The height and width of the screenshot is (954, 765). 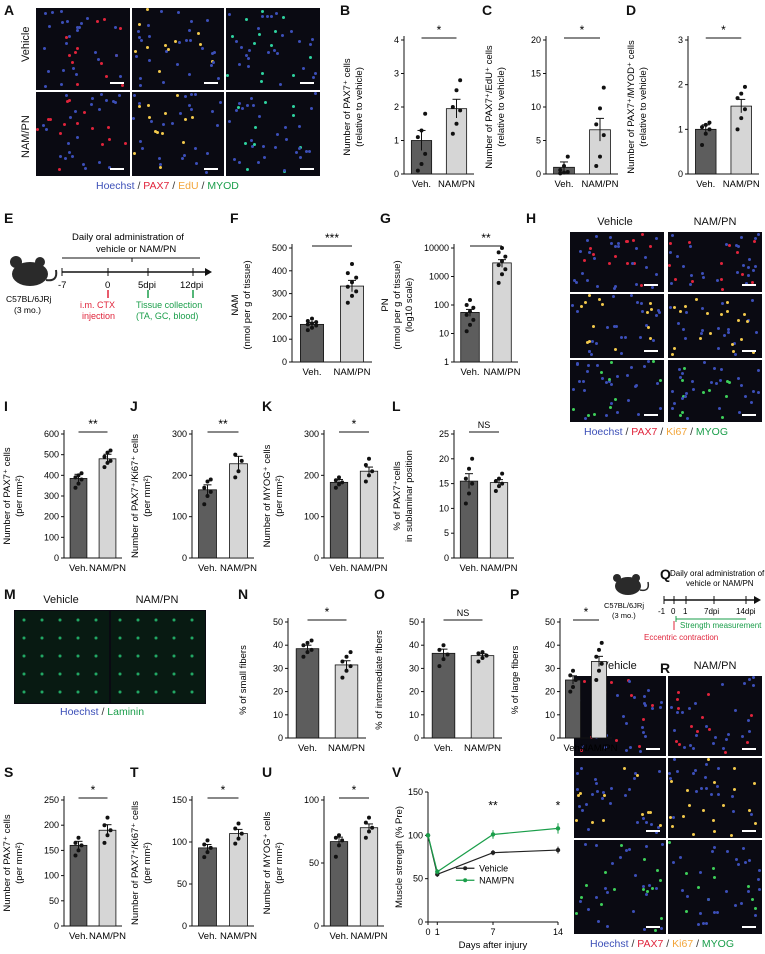 I want to click on micrograph-h-nampn-pax7, so click(x=715, y=262).